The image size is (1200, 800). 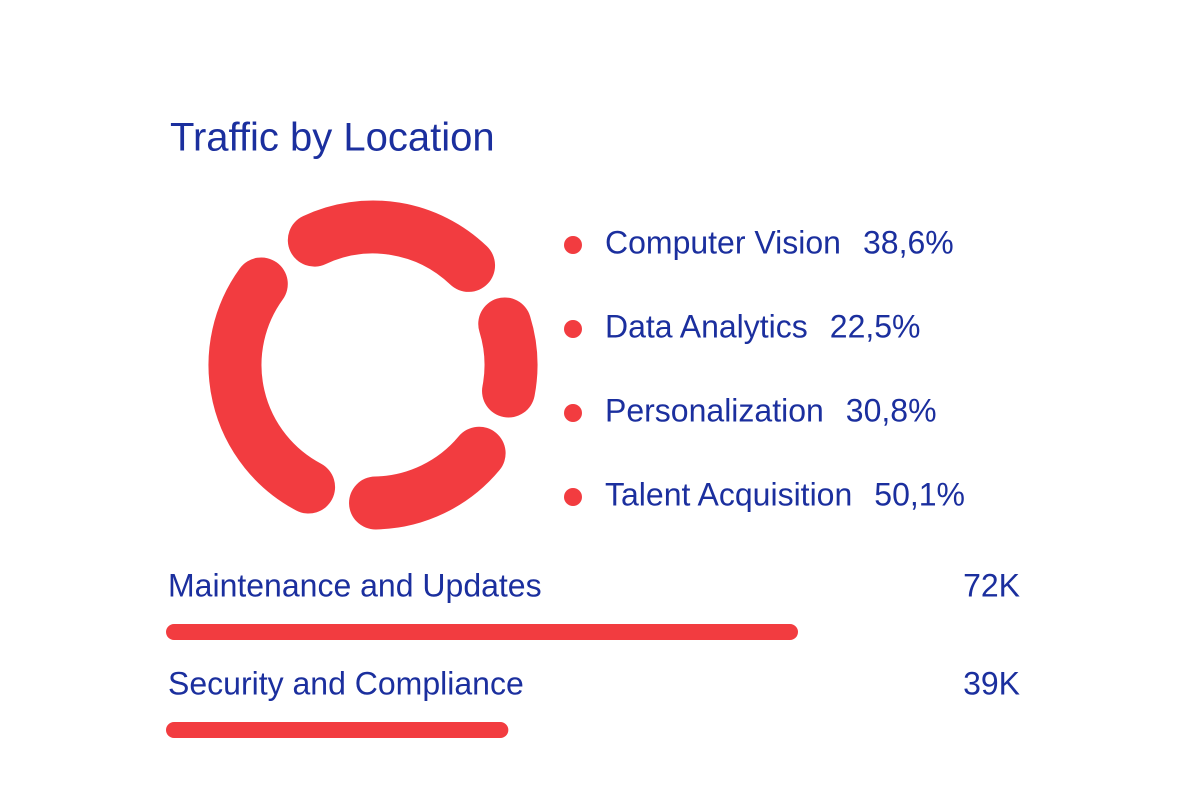 What do you see at coordinates (346, 683) in the screenshot?
I see `bar-label: Security and Compliance` at bounding box center [346, 683].